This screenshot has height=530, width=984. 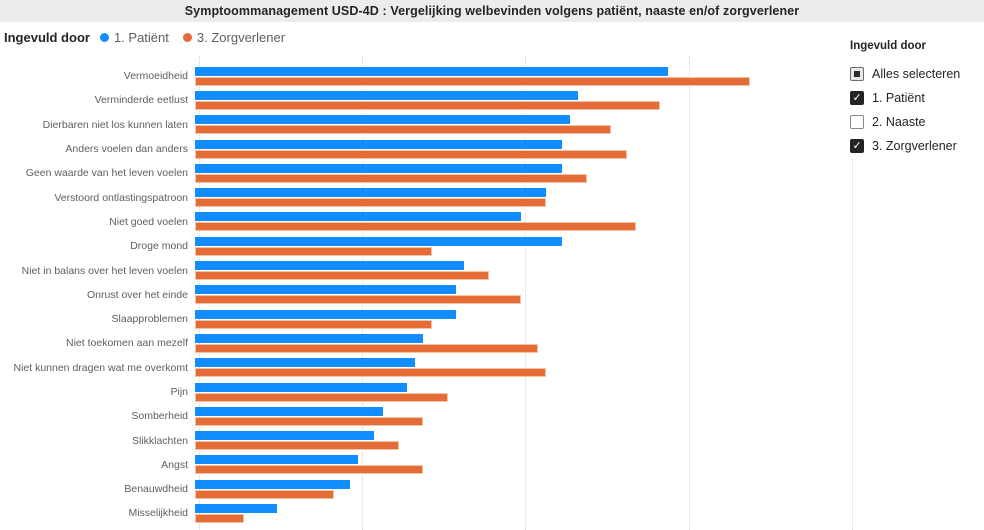 I want to click on filter-item-label: 3. Zorgverlener, so click(x=914, y=146).